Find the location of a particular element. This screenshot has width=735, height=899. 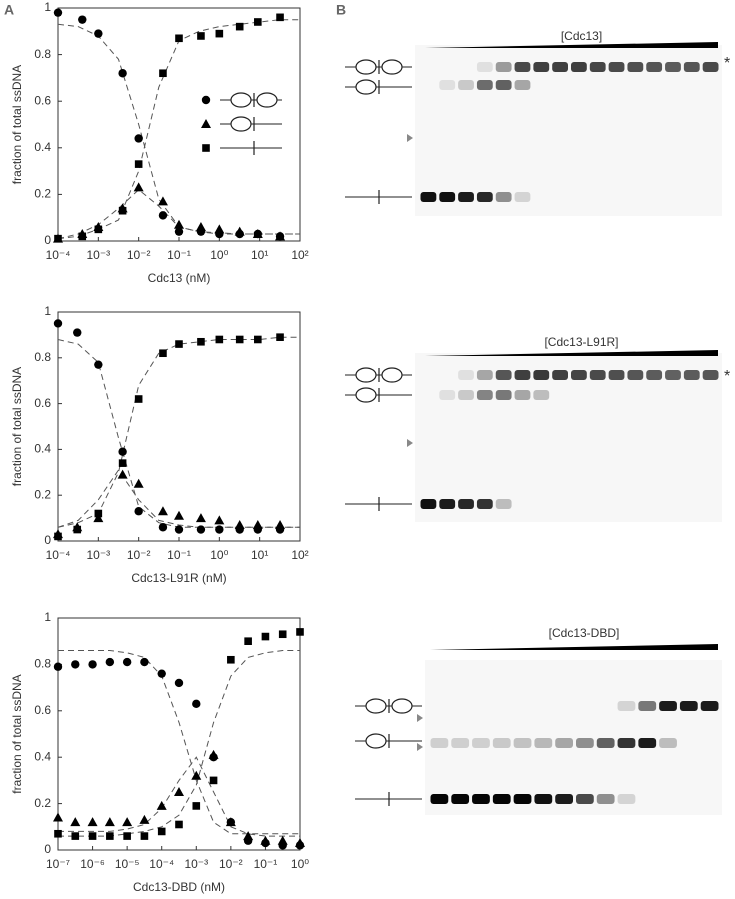

x-tick-label: 10⁻⁴ is located at coordinates (161, 864).